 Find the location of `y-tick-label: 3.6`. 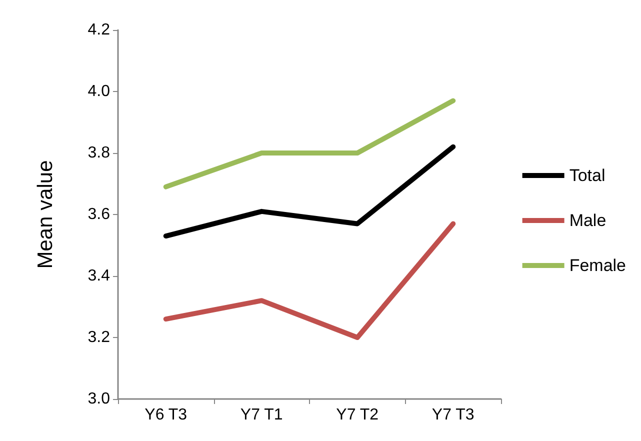

y-tick-label: 3.6 is located at coordinates (99, 214).